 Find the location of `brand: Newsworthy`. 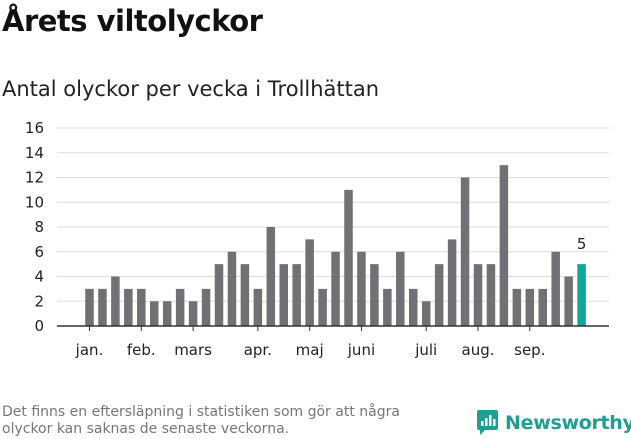

brand: Newsworthy is located at coordinates (553, 422).